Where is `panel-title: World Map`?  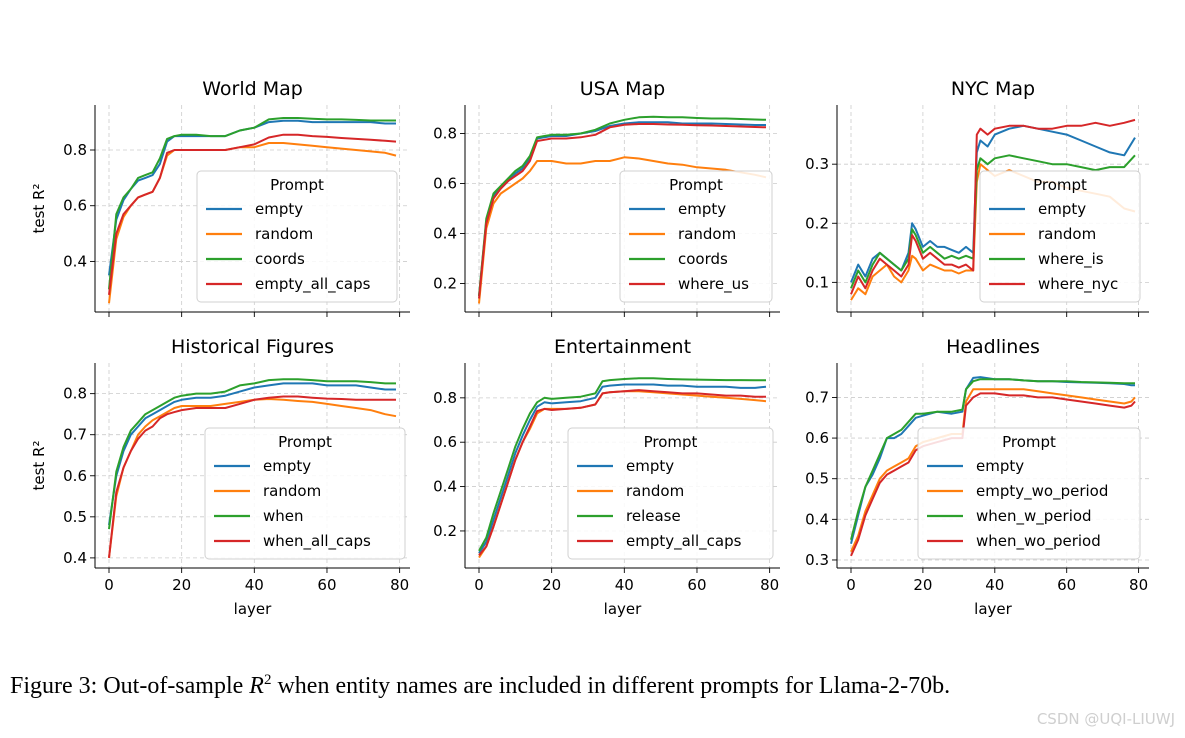 panel-title: World Map is located at coordinates (252, 89).